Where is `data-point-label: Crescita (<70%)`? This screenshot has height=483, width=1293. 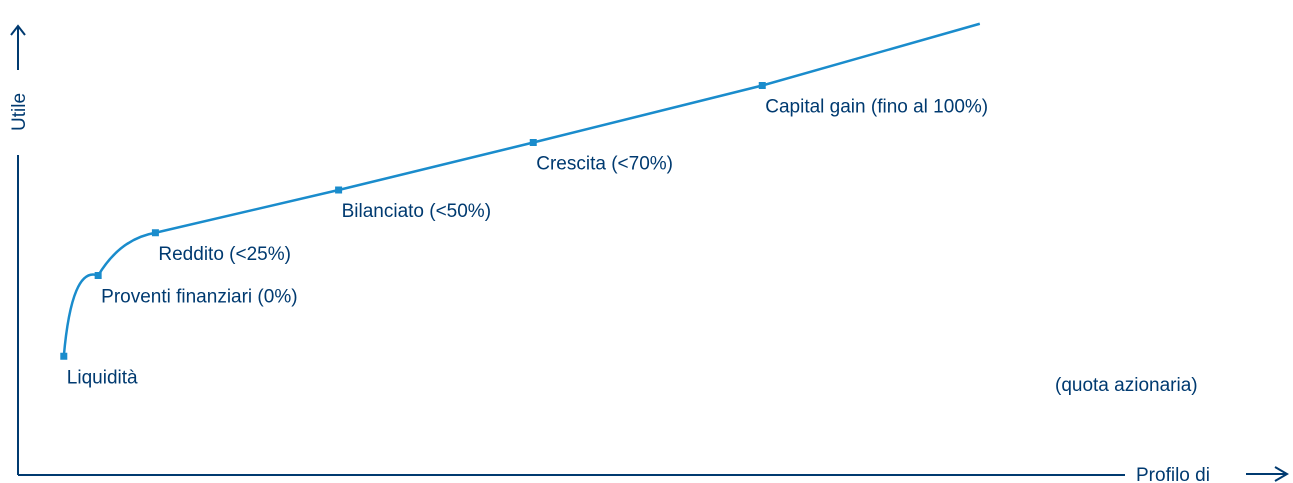 data-point-label: Crescita (<70%) is located at coordinates (604, 164).